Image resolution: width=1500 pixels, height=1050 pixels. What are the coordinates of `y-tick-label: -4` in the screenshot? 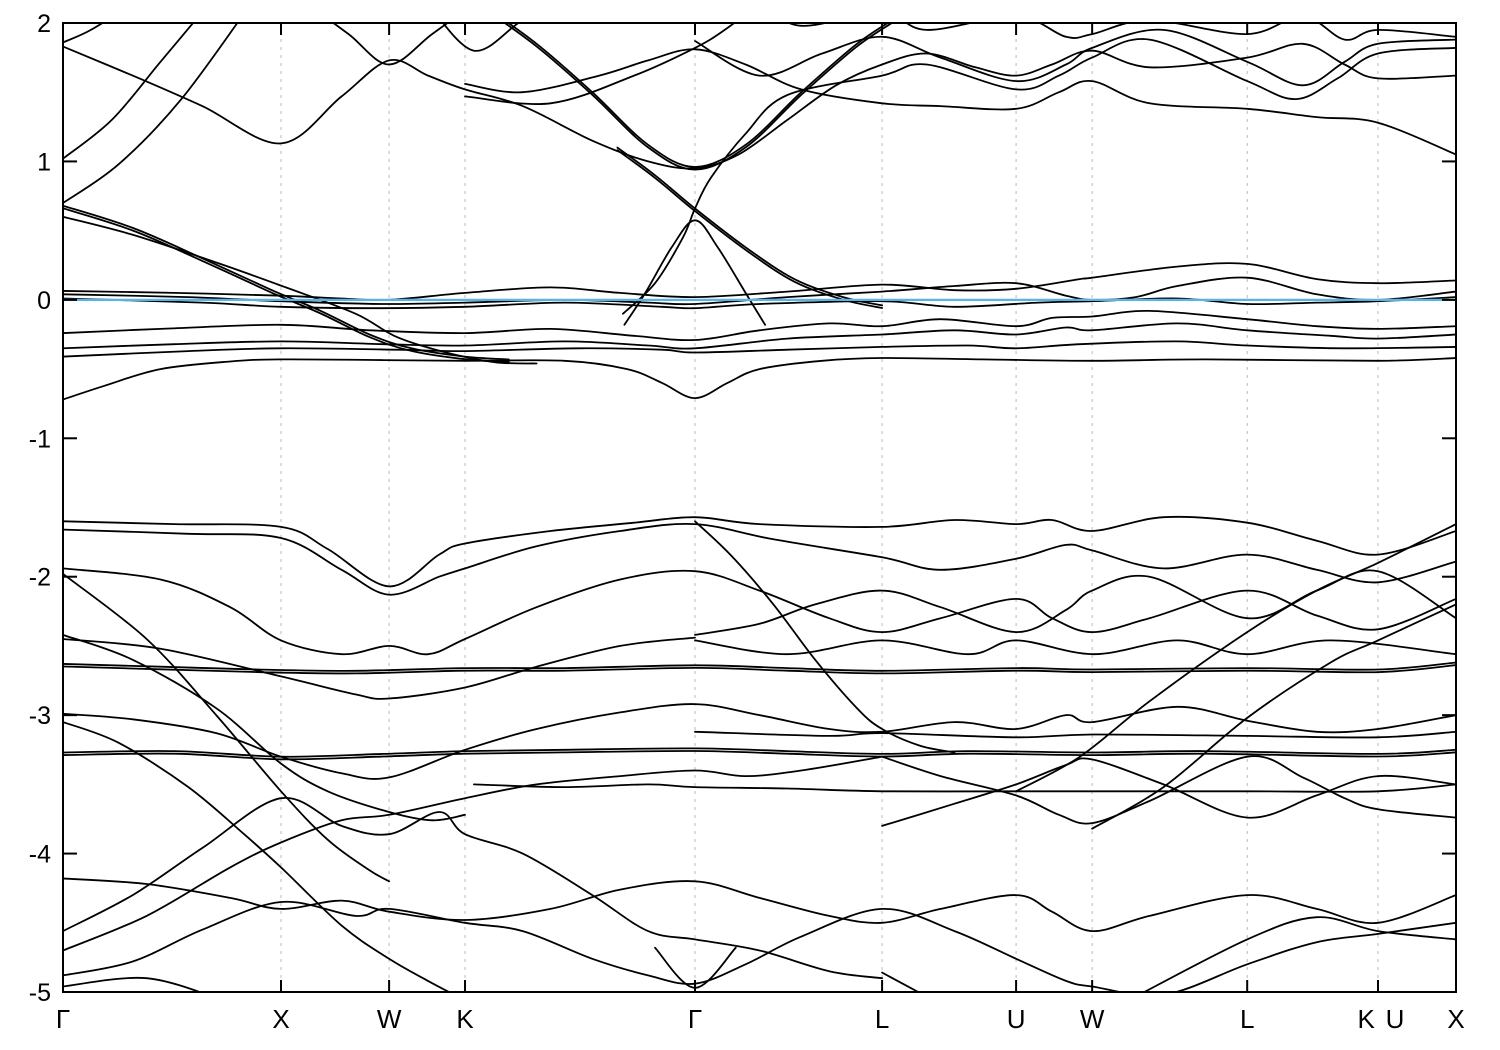 It's located at (40, 855).